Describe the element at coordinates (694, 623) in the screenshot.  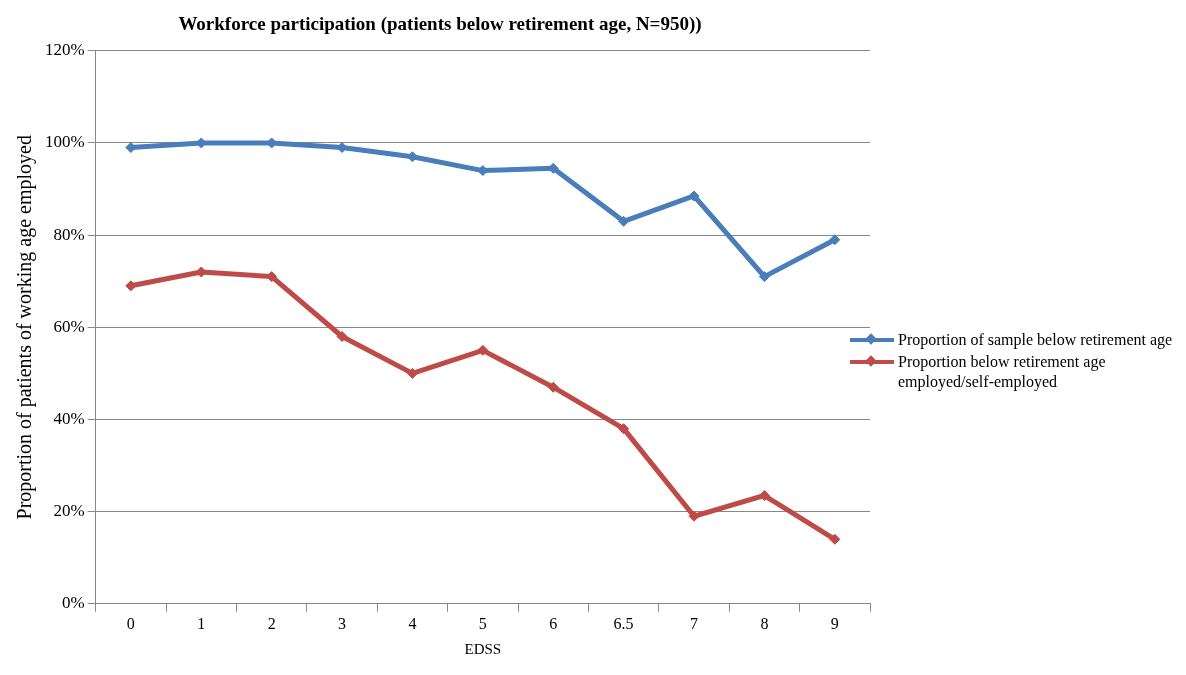
I see `x-tick-label: 7` at that location.